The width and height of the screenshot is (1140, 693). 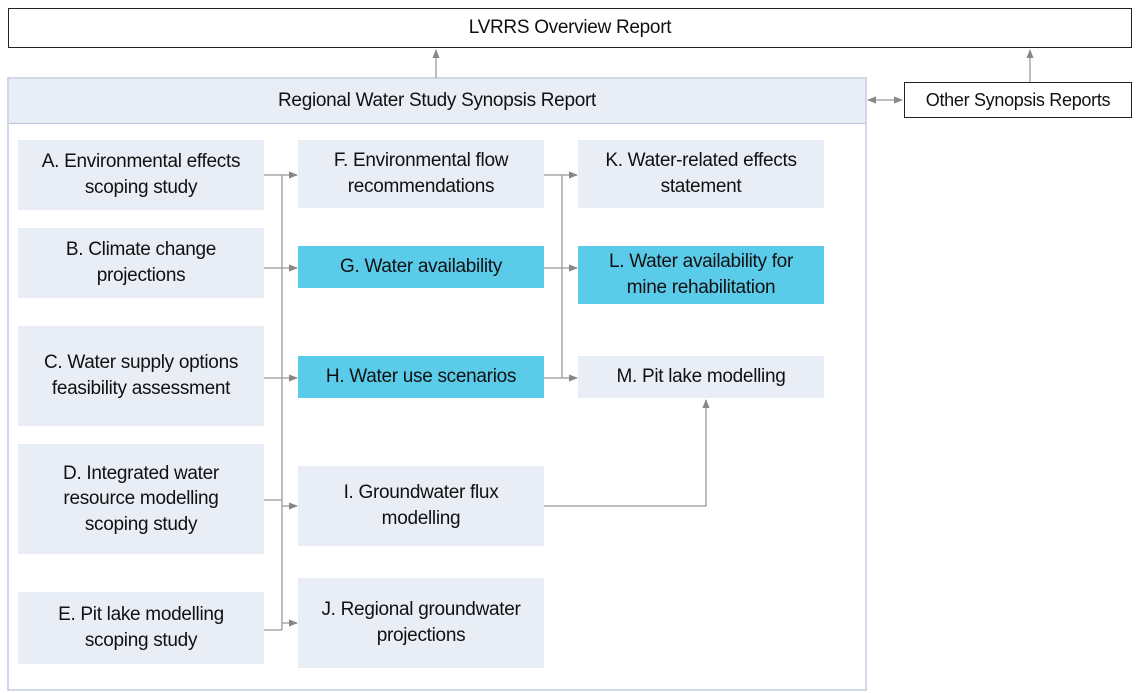 What do you see at coordinates (421, 174) in the screenshot?
I see `node: F. Environmental flow recommendations` at bounding box center [421, 174].